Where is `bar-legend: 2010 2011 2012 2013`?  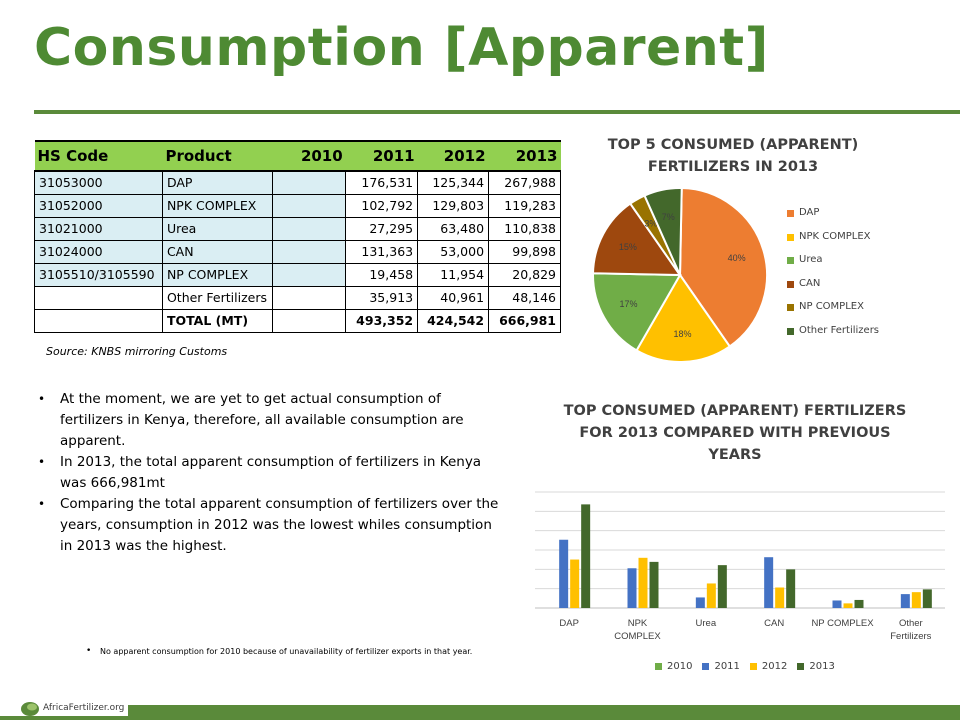
bar-legend: 2010 2011 2012 2013 is located at coordinates (750, 666).